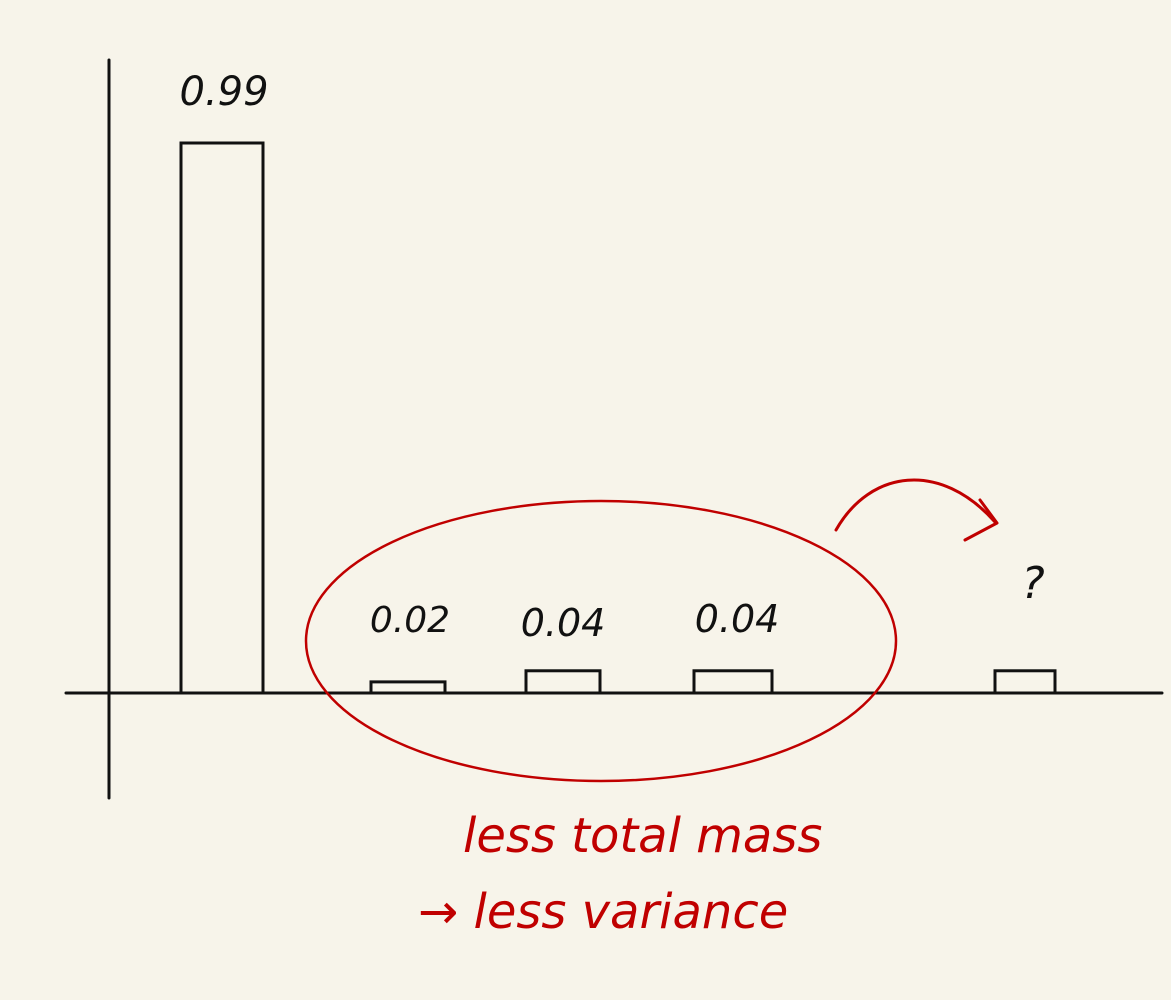 The width and height of the screenshot is (1171, 1000). I want to click on data-label-bar-4: 0.04, so click(737, 619).